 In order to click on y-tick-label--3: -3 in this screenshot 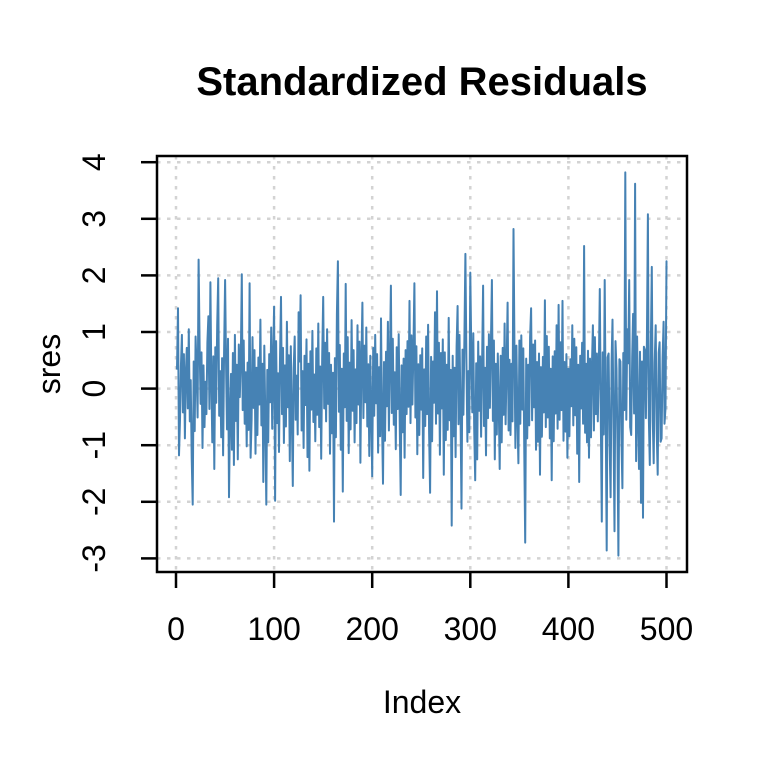, I will do `click(94, 558)`.